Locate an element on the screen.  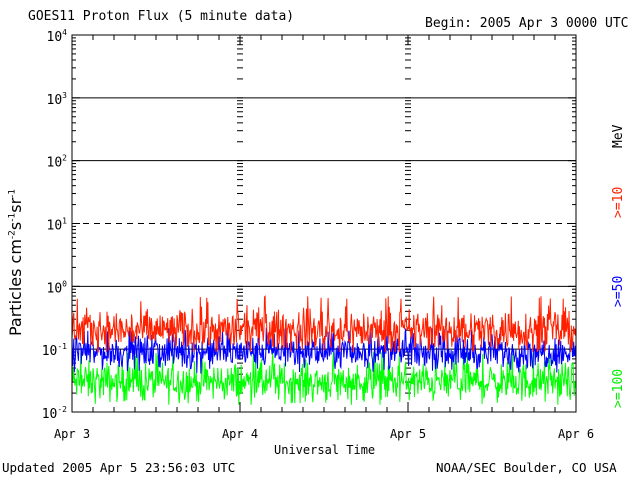
y-unit-sr: sr is located at coordinates (15, 205).